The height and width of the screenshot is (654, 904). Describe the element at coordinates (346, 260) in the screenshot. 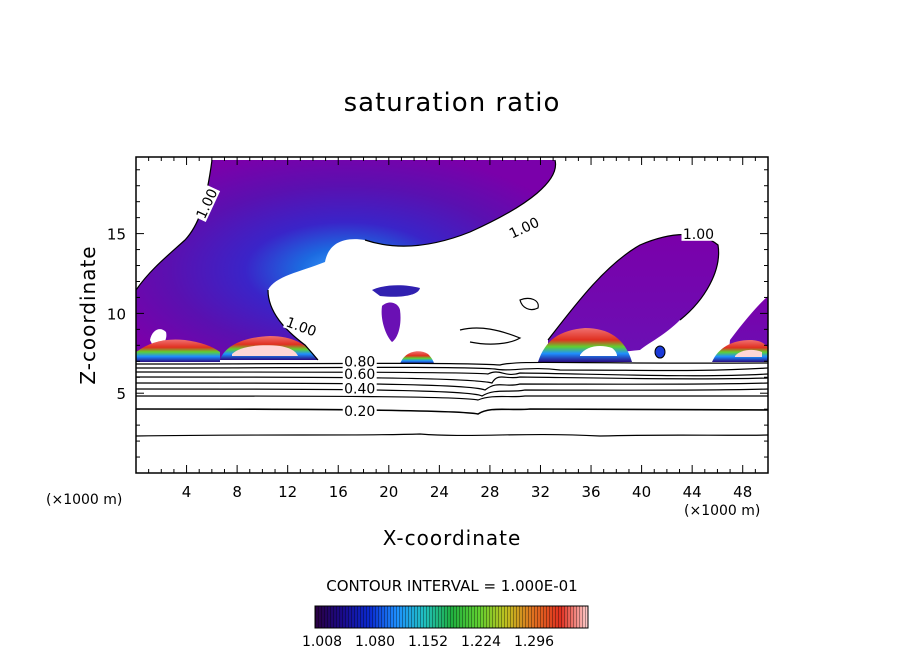

I see `supersat-region-left` at that location.